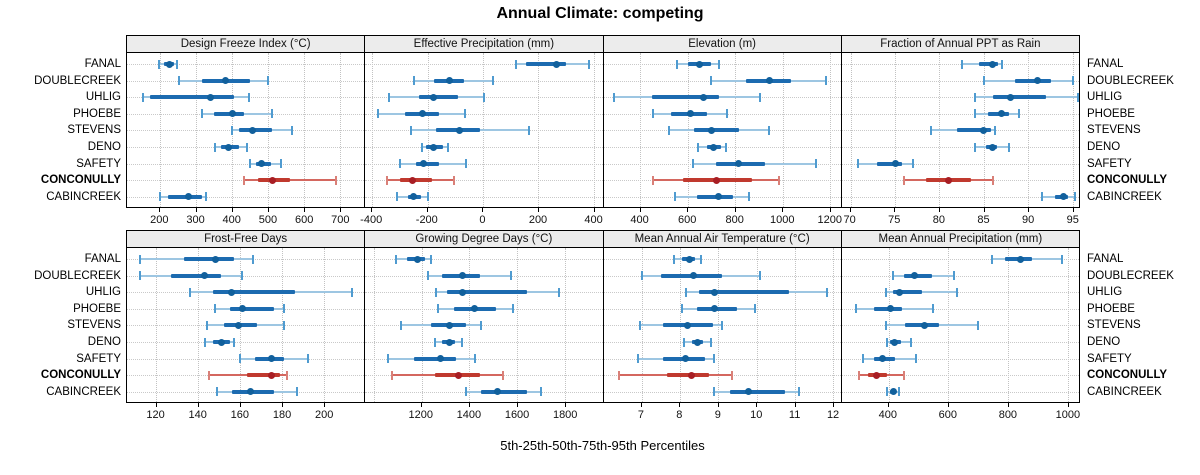 Image resolution: width=1200 pixels, height=475 pixels. I want to click on site-label-right: CABINCREEK, so click(1124, 391).